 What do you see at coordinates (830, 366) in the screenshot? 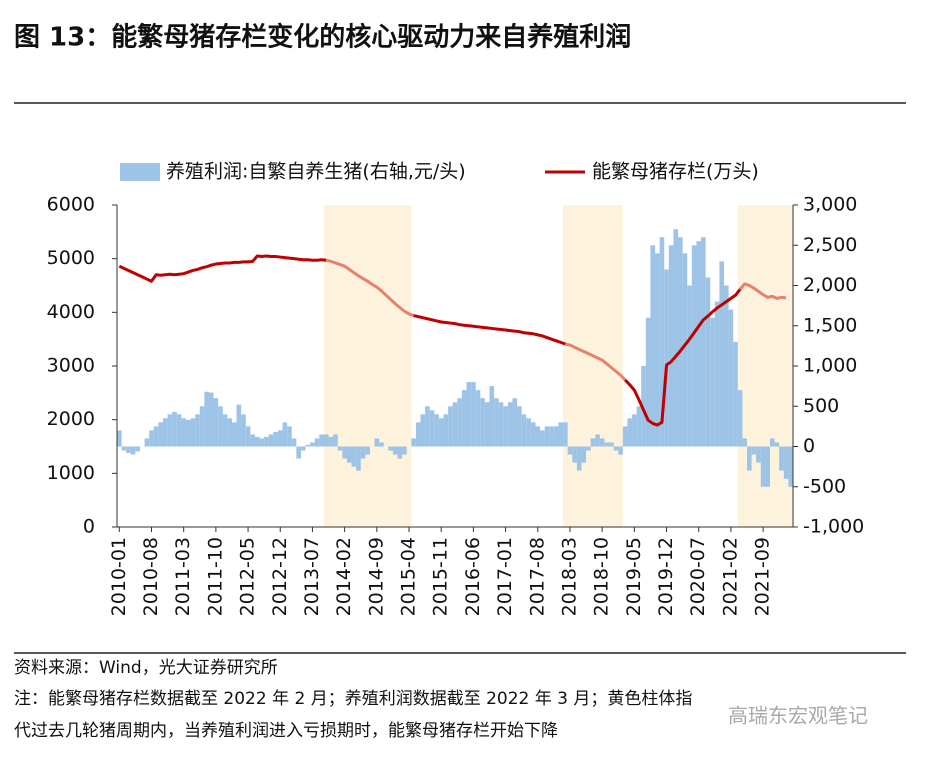
I see `y2-tick-label: 1,000` at bounding box center [830, 366].